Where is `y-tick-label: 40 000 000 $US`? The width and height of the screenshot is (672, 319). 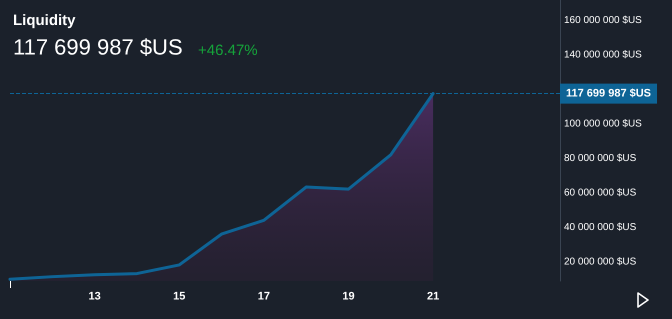 y-tick-label: 40 000 000 $US is located at coordinates (600, 228).